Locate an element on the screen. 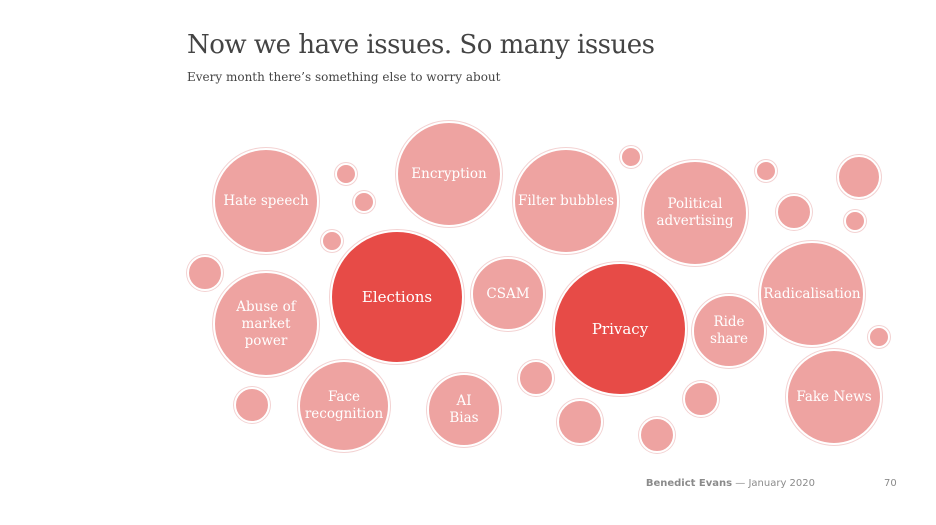  issue-label: Elections is located at coordinates (397, 296).